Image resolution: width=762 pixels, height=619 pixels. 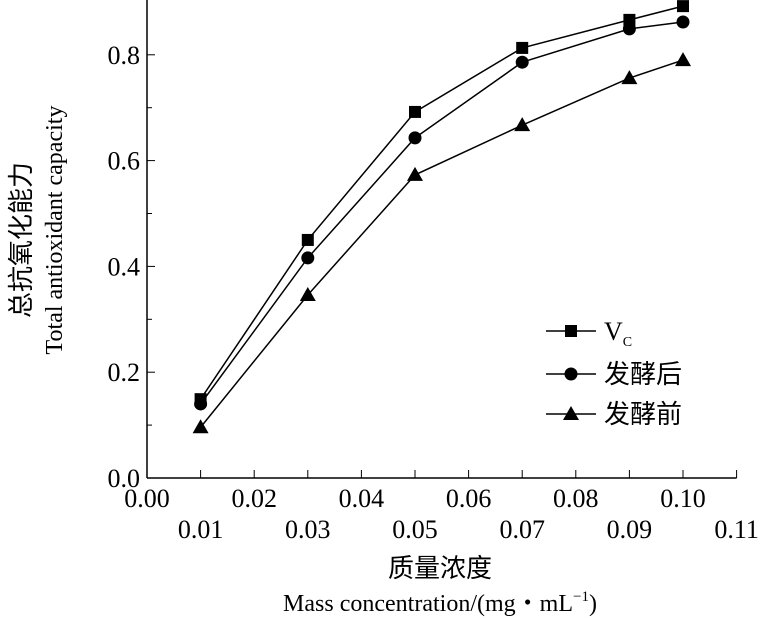 I want to click on x-tick-label: 0.00, so click(x=147, y=498).